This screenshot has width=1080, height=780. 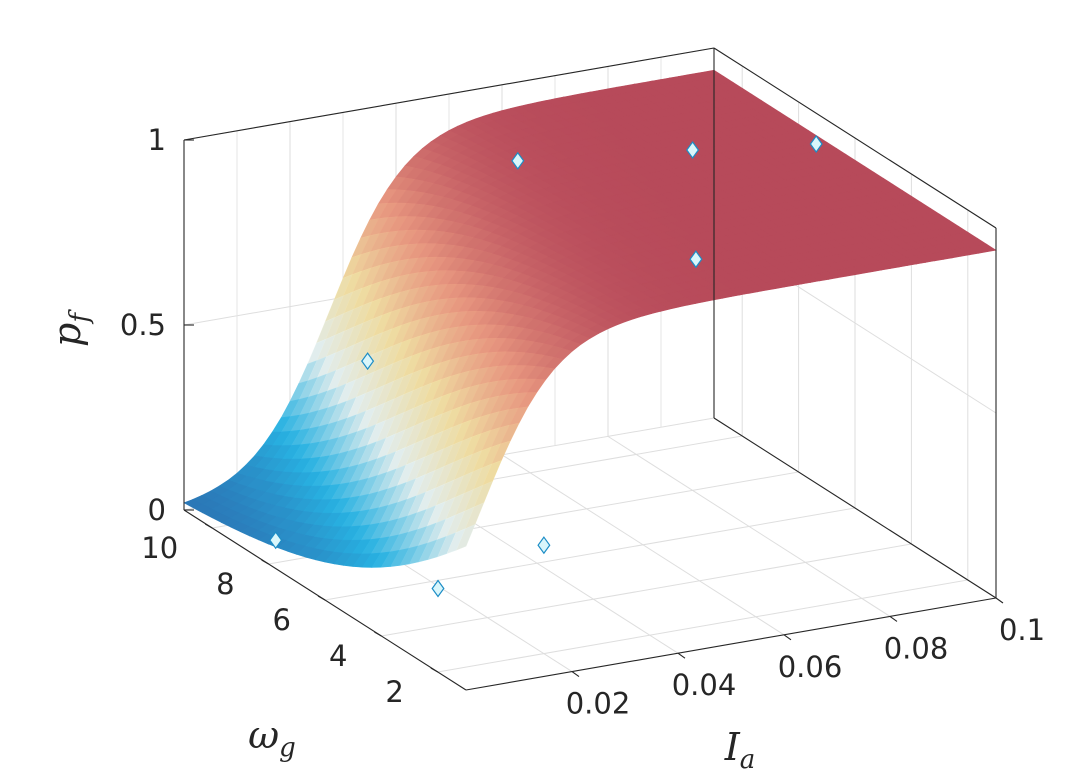 What do you see at coordinates (704, 685) in the screenshot?
I see `x-tick-label: 0.04` at bounding box center [704, 685].